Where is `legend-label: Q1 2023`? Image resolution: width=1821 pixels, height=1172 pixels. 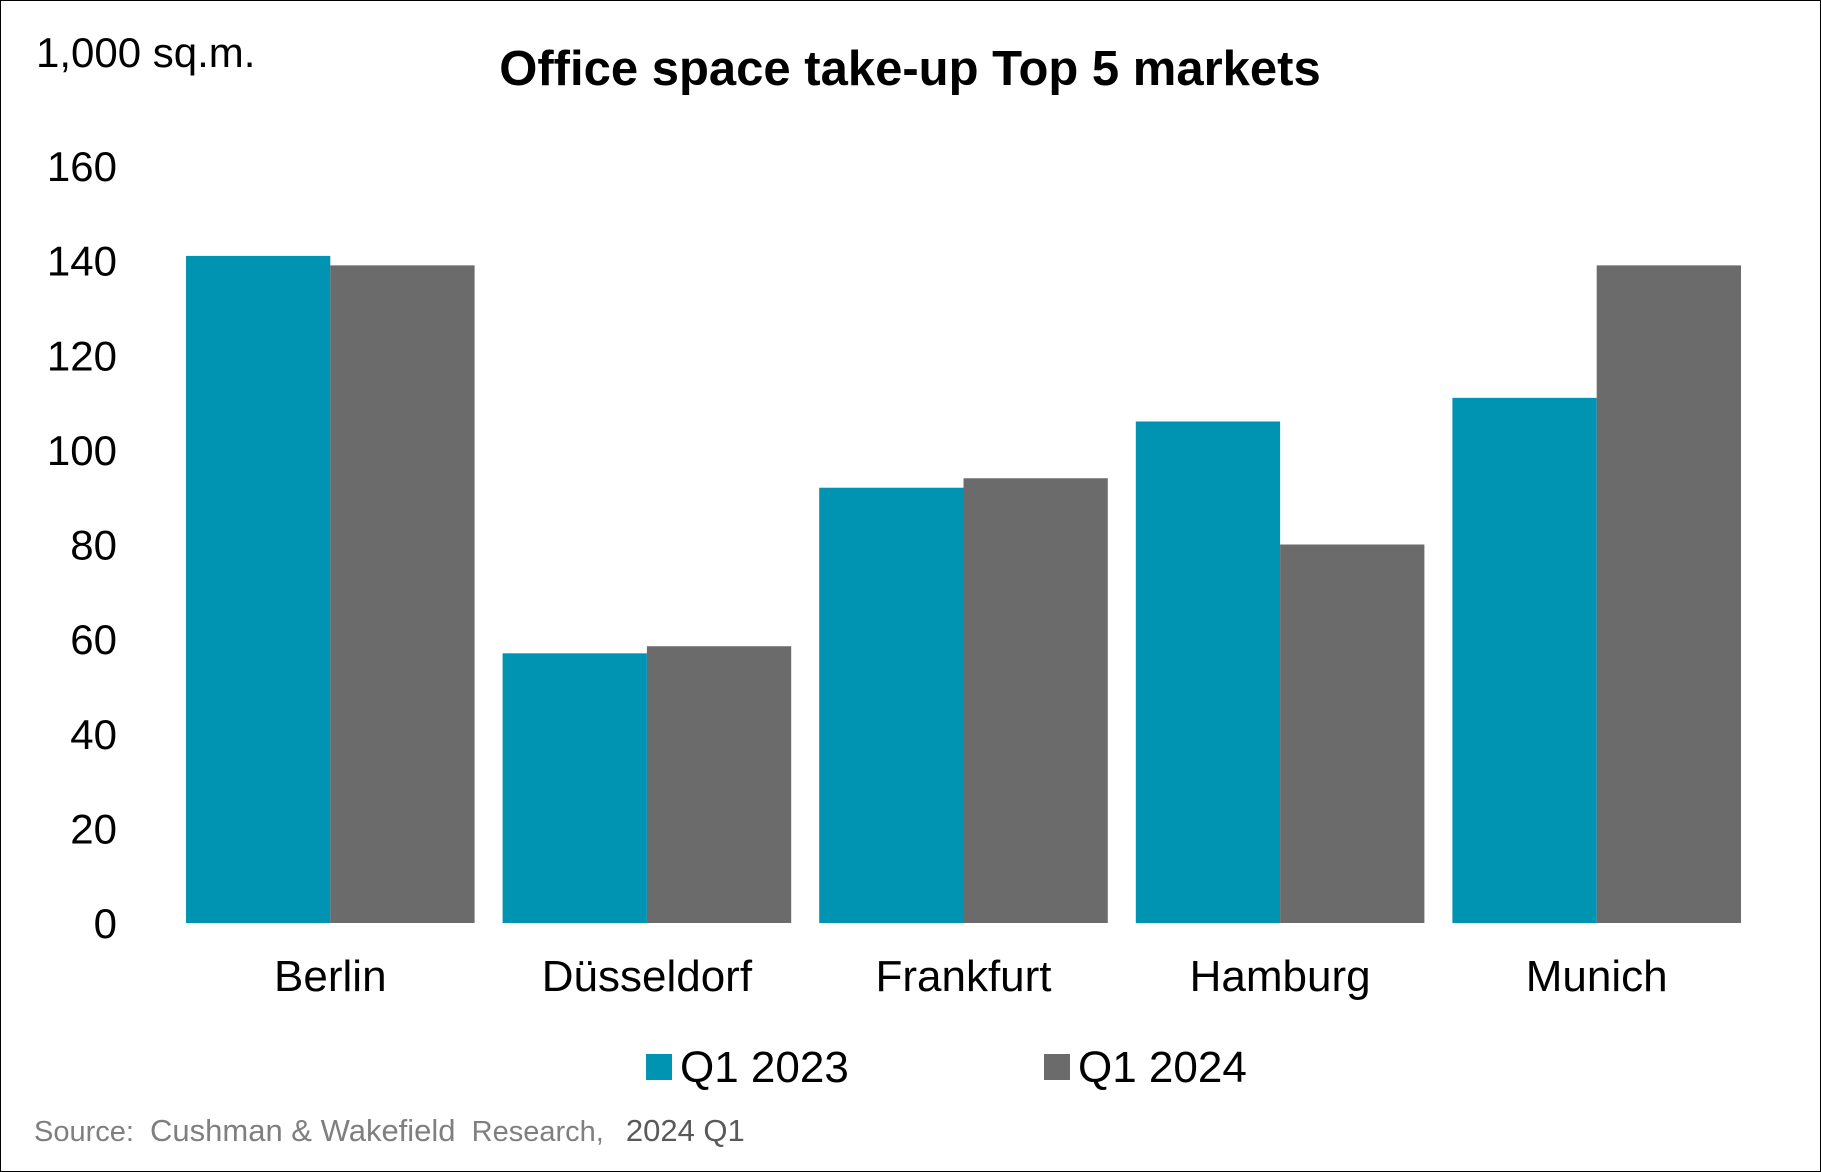 legend-label: Q1 2023 is located at coordinates (764, 1067).